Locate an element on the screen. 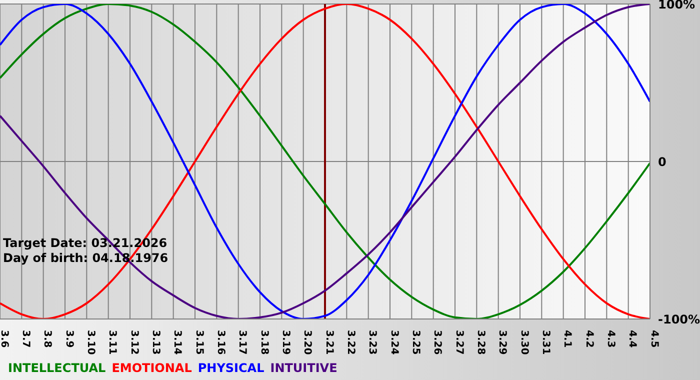 The width and height of the screenshot is (700, 380). text: INTUITIVE is located at coordinates (304, 368).